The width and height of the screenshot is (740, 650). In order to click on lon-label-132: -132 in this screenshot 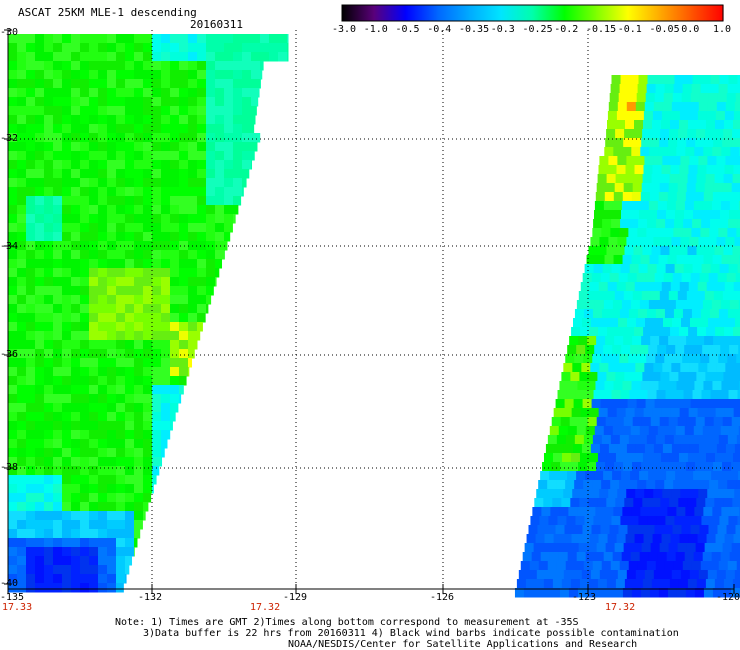, I will do `click(150, 597)`.